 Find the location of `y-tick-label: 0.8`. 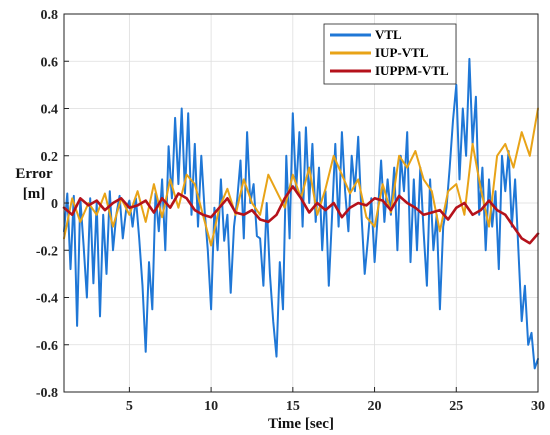

y-tick-label: 0.8 is located at coordinates (50, 15).